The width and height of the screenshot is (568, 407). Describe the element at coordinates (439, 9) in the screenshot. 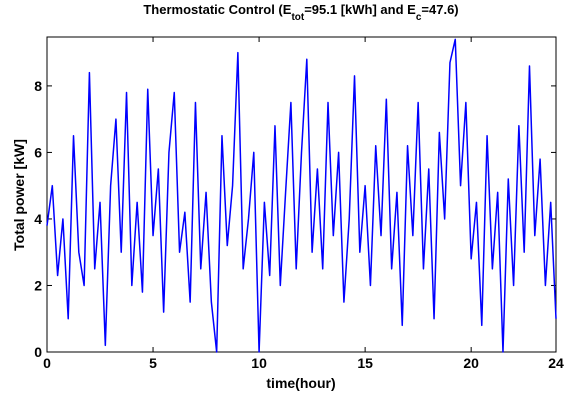

I see `title-text: =47.6)` at that location.